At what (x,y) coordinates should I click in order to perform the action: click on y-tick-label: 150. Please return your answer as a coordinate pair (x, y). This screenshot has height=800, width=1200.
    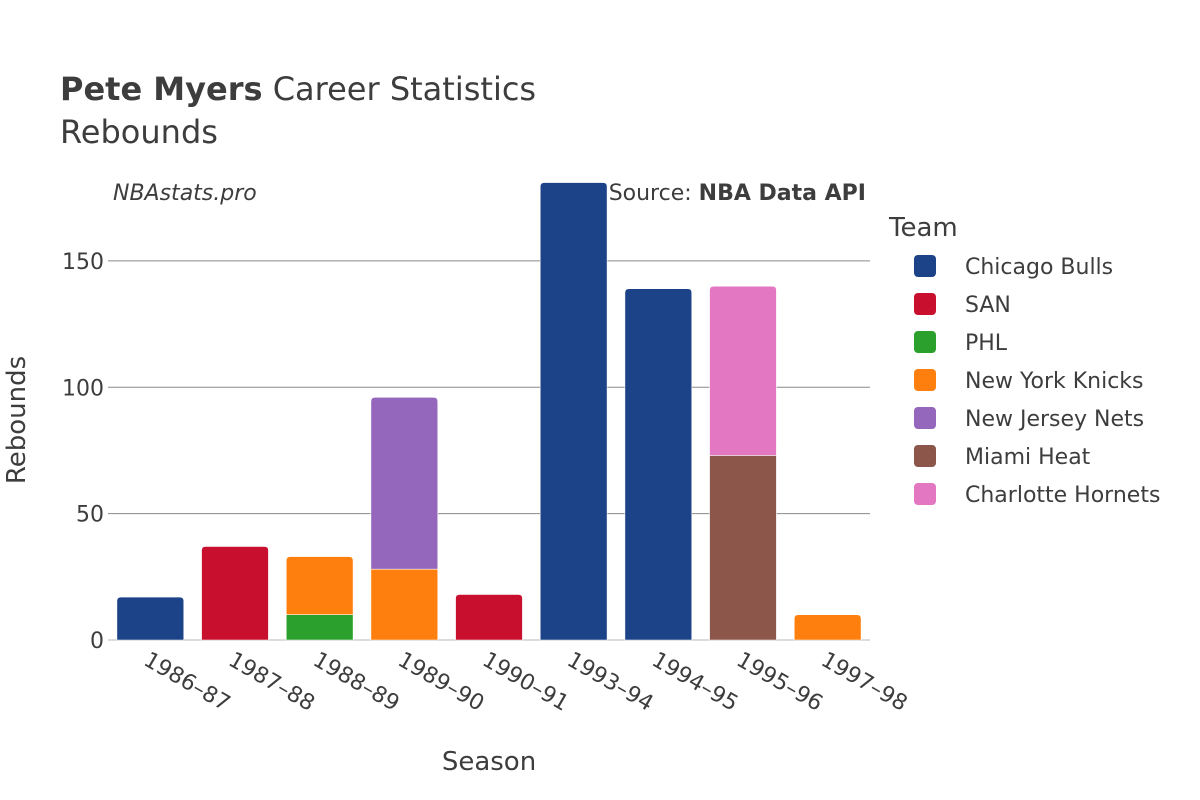
    Looking at the image, I should click on (83, 262).